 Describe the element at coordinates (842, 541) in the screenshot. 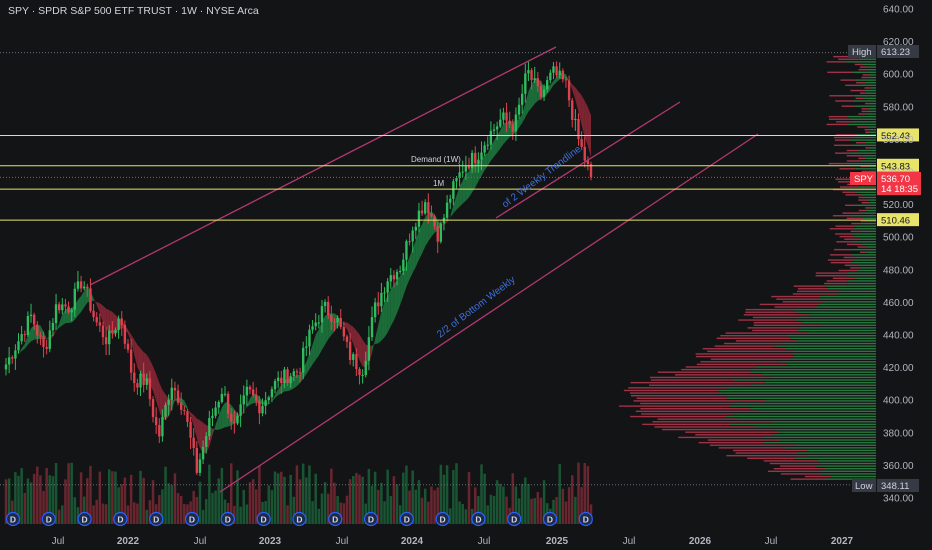

I see `x-axis-tick-label: 2027` at that location.